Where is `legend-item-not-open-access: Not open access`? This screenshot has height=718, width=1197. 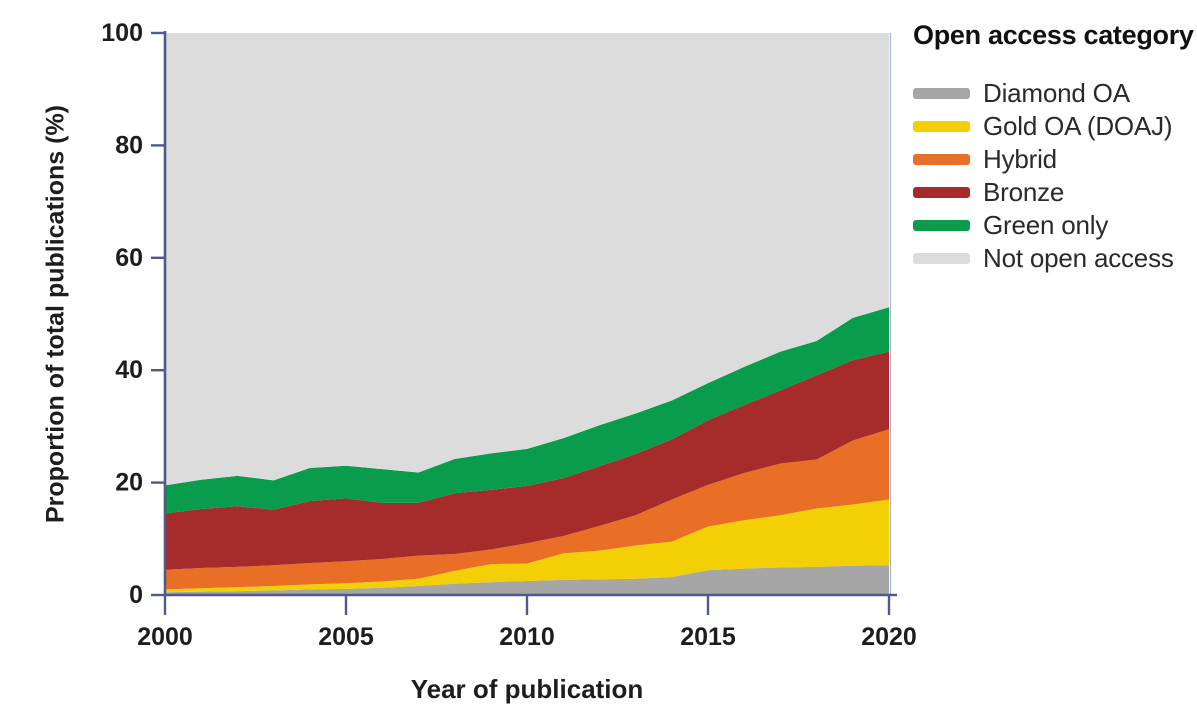 legend-item-not-open-access: Not open access is located at coordinates (1054, 258).